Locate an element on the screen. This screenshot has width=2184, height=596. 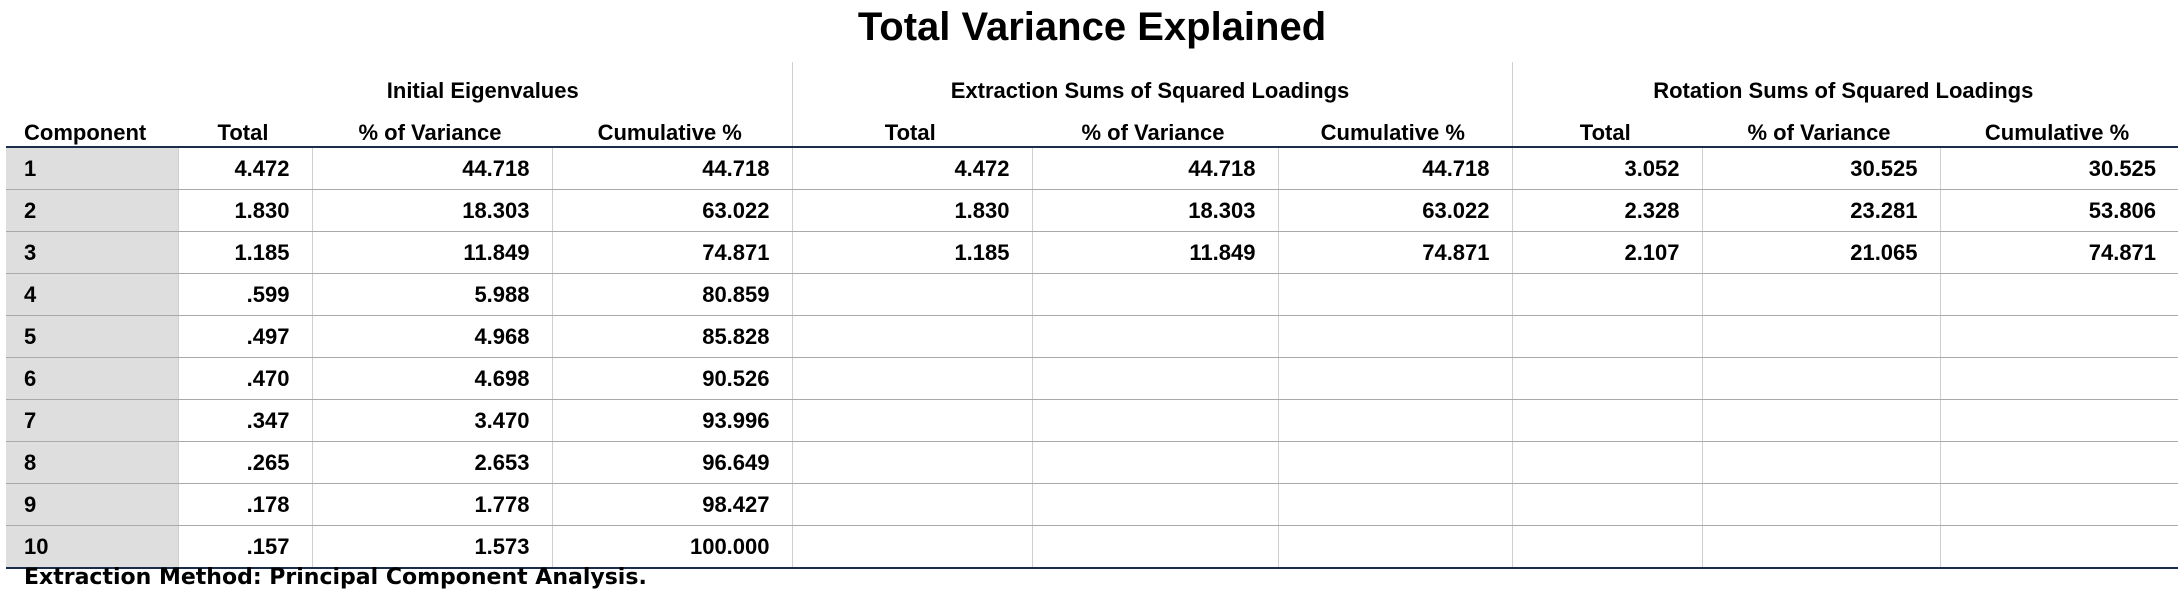
table-row: 7.347 3.470 93.996 is located at coordinates (1092, 420).